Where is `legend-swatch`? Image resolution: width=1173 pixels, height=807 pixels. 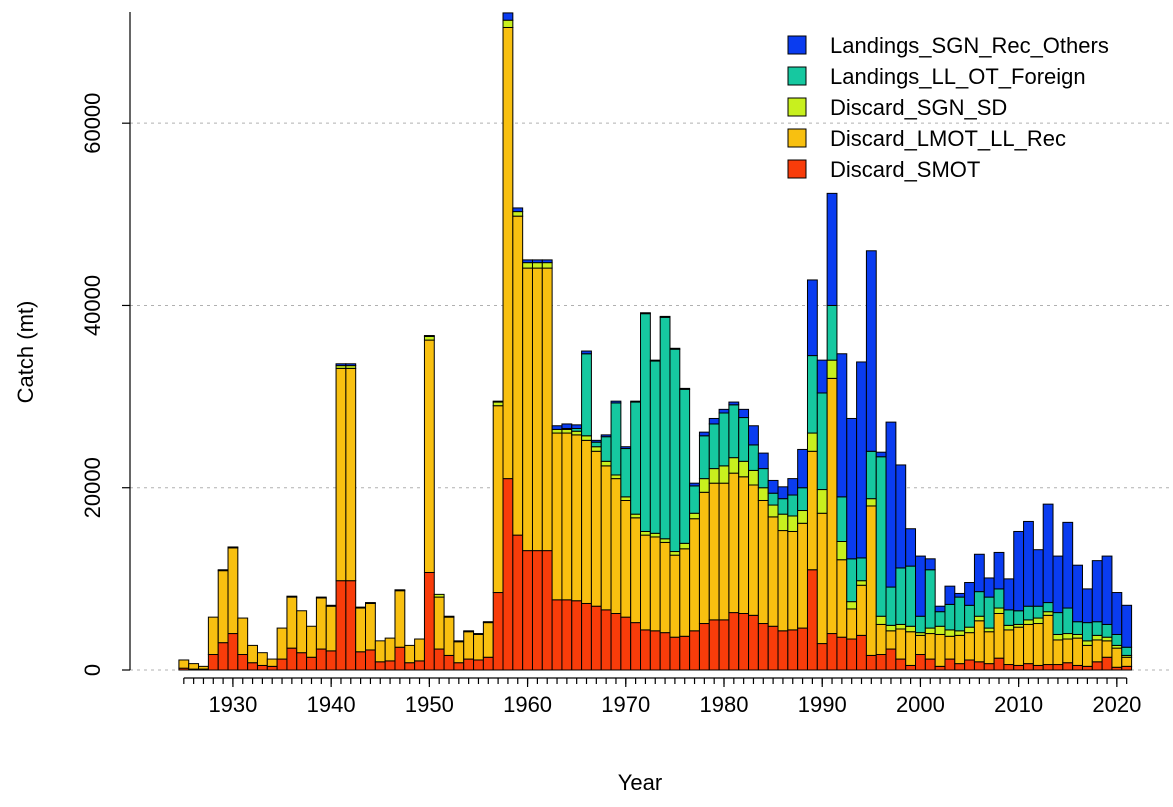 legend-swatch is located at coordinates (797, 45).